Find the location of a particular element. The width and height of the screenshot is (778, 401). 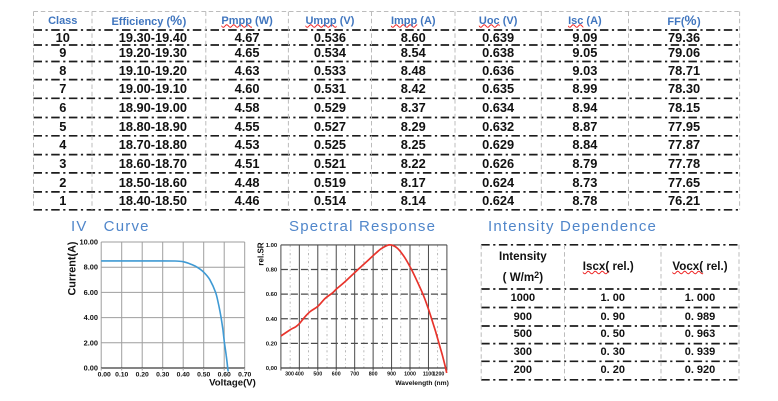

svg-text: 400 is located at coordinates (299, 375).